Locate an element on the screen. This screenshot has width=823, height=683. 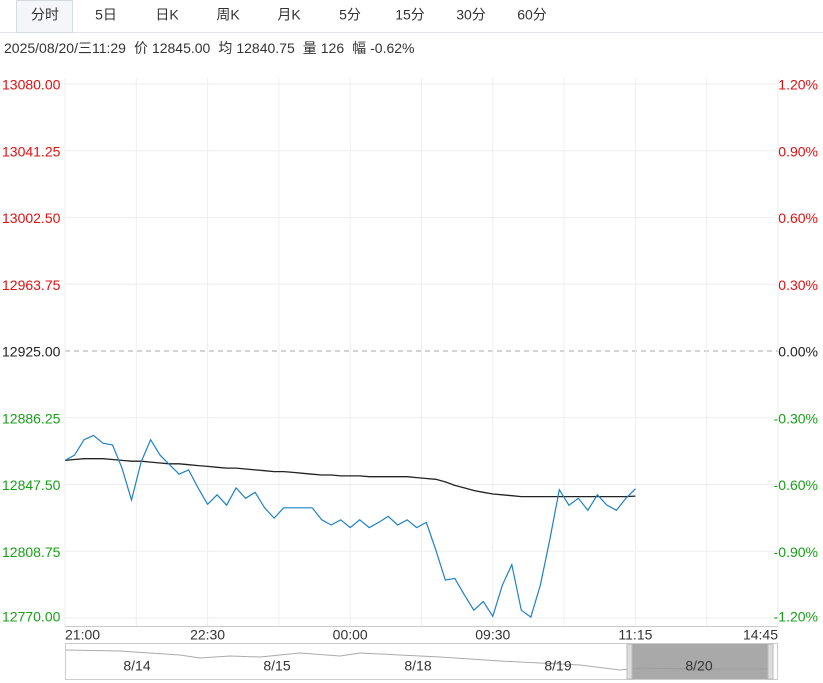
tab: 5日 is located at coordinates (106, 15).